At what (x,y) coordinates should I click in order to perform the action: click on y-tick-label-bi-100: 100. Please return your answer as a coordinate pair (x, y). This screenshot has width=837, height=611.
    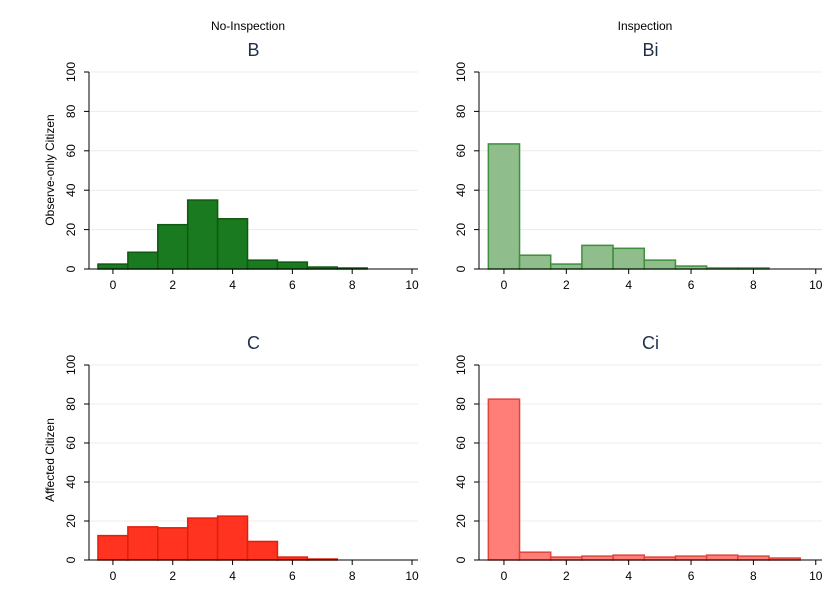
    Looking at the image, I should click on (461, 72).